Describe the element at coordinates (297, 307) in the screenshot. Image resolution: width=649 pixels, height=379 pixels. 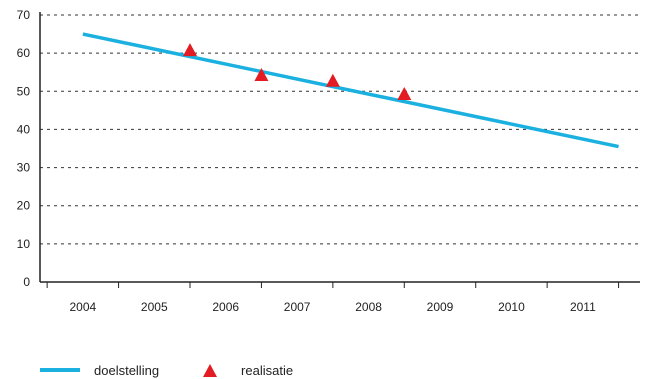
I see `x-tick-label-2007: 2007` at that location.